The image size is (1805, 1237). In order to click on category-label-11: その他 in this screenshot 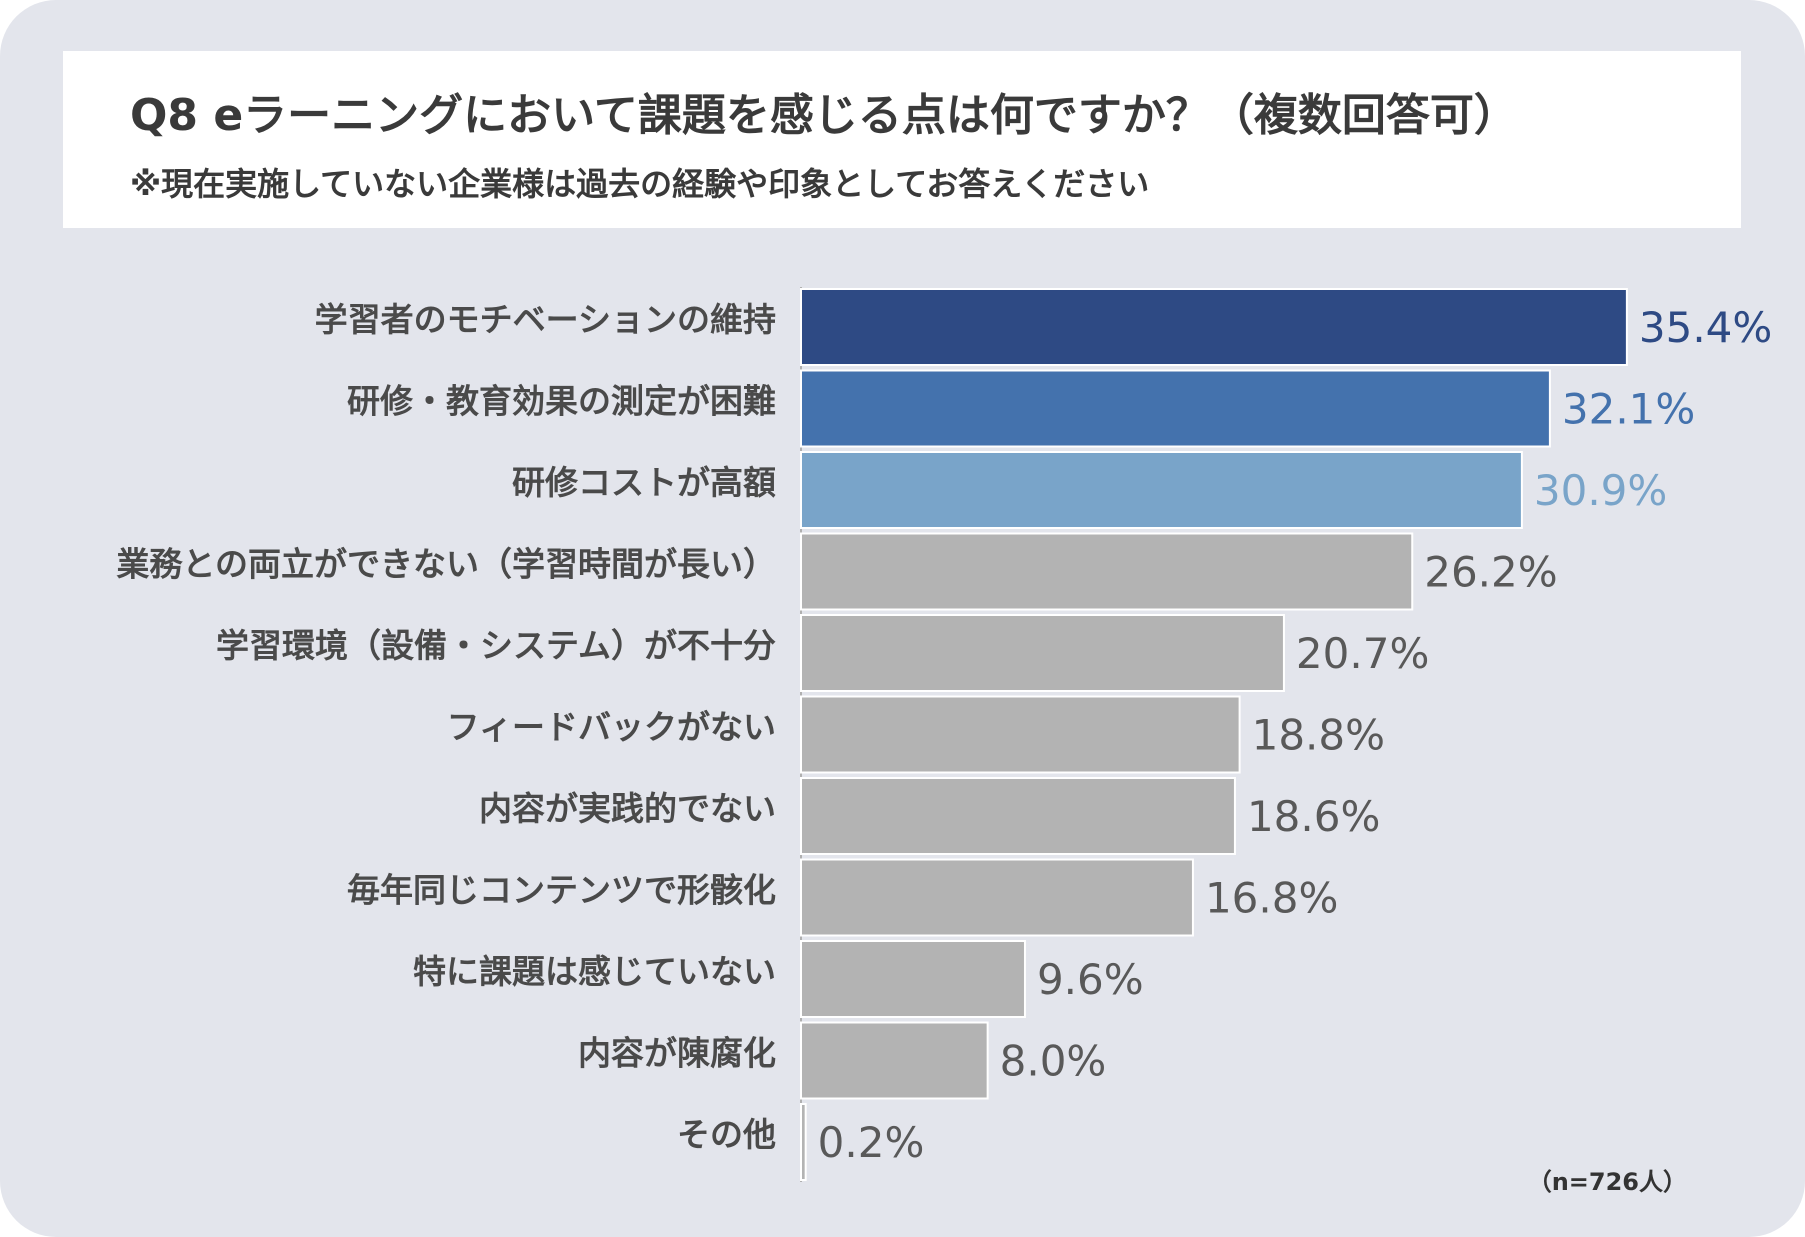, I will do `click(726, 1134)`.